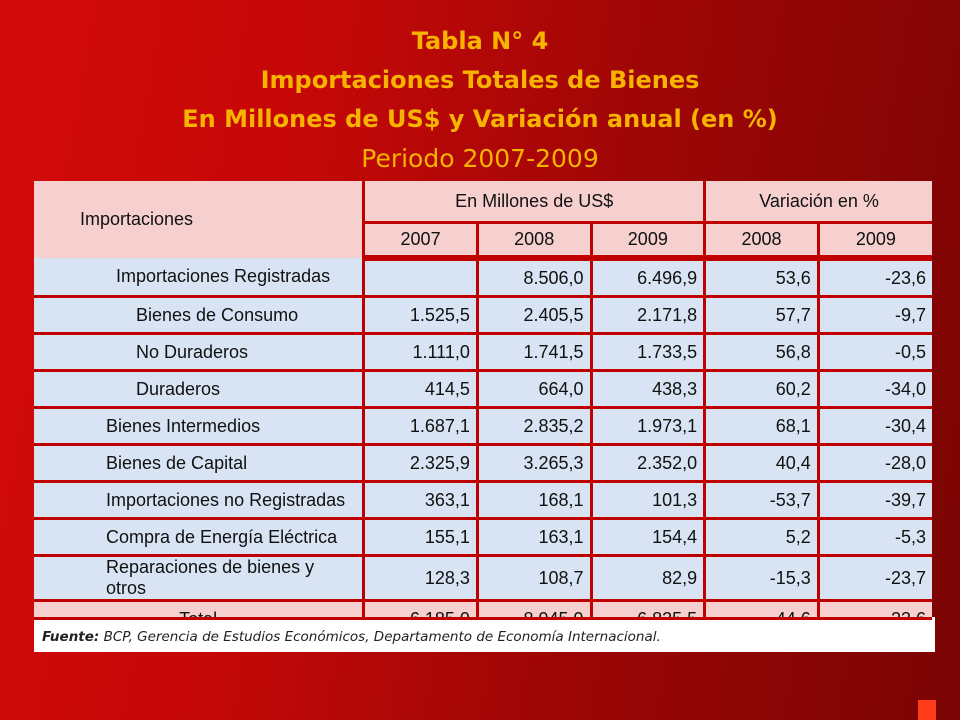 The height and width of the screenshot is (720, 960). I want to click on cell-value: -0,5, so click(875, 352).